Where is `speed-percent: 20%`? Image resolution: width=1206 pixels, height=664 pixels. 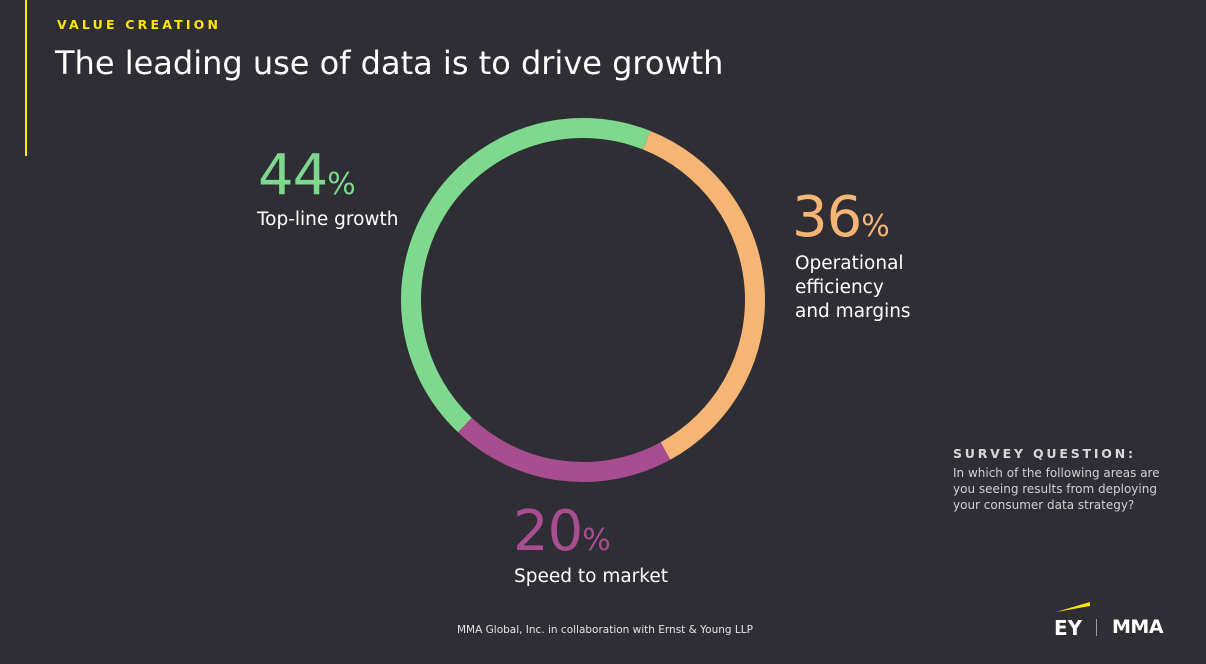
speed-percent: 20% is located at coordinates (562, 532).